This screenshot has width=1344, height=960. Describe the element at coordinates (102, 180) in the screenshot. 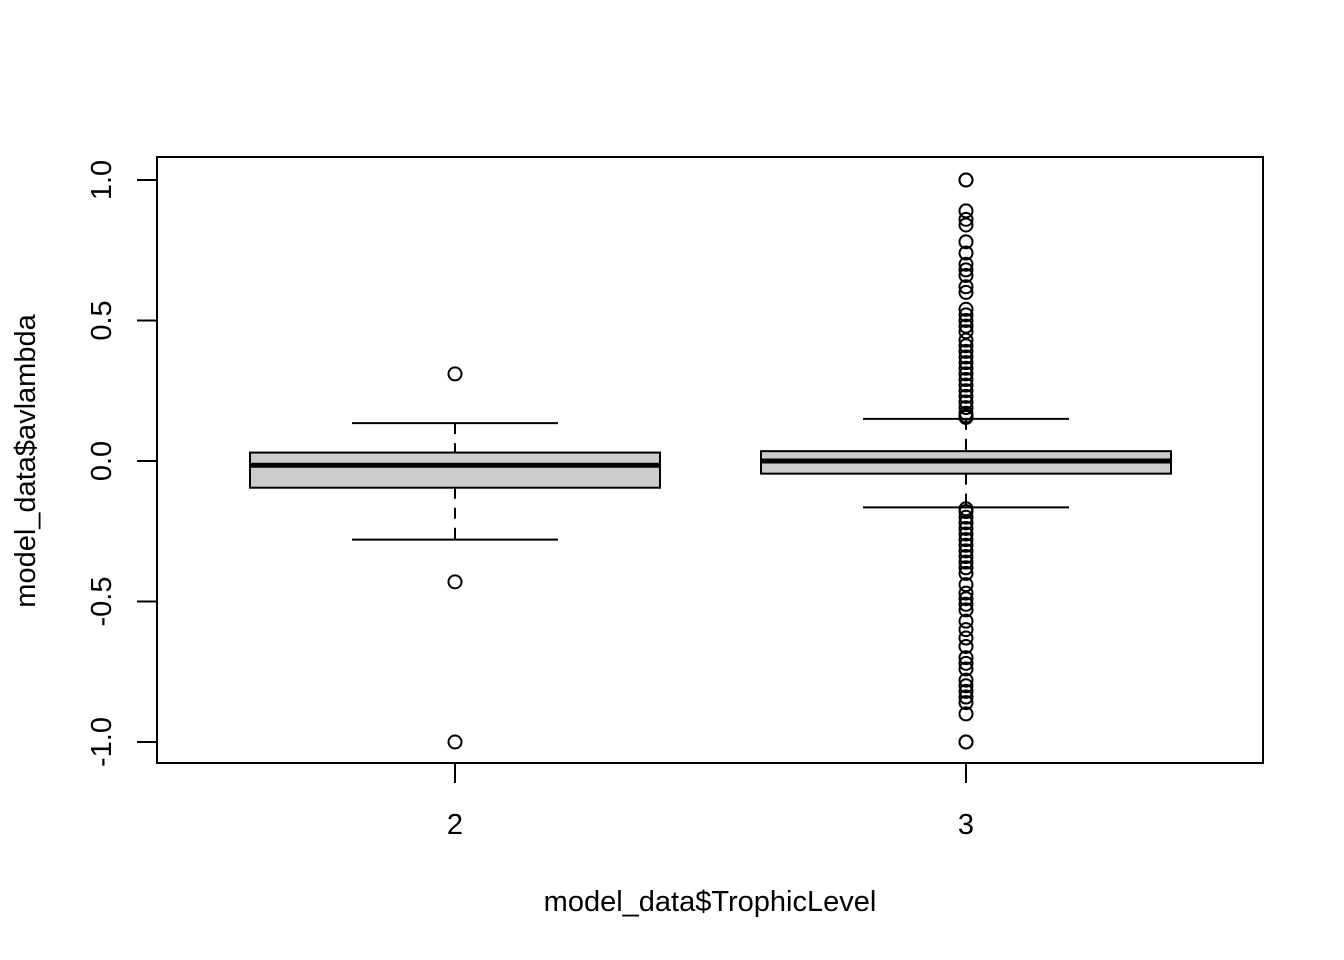

I see `y-tick-label: 1.0` at that location.